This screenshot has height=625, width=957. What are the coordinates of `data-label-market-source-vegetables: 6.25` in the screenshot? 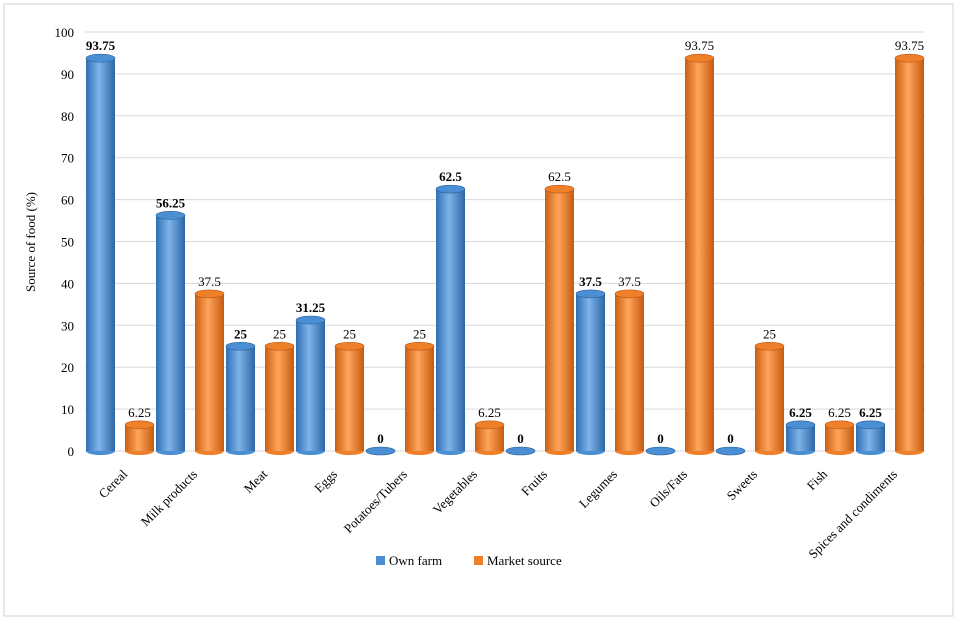 It's located at (489, 412).